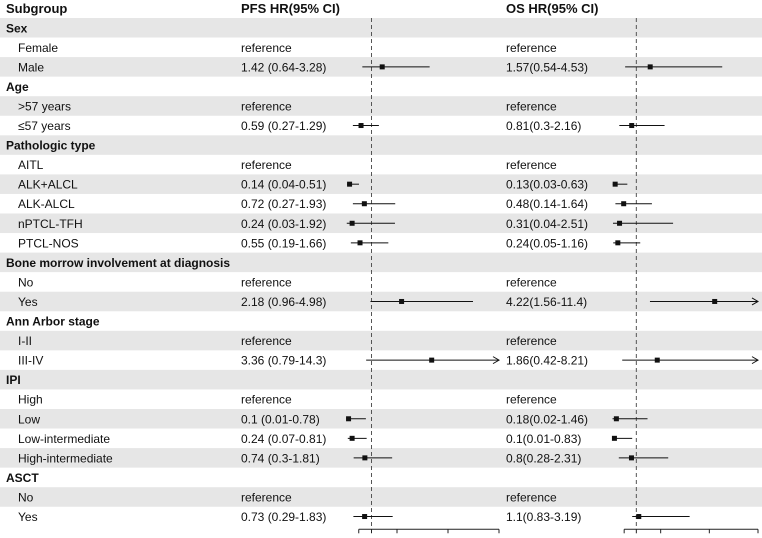 The height and width of the screenshot is (538, 762). I want to click on subgroup-label: ≤57 years, so click(44, 126).